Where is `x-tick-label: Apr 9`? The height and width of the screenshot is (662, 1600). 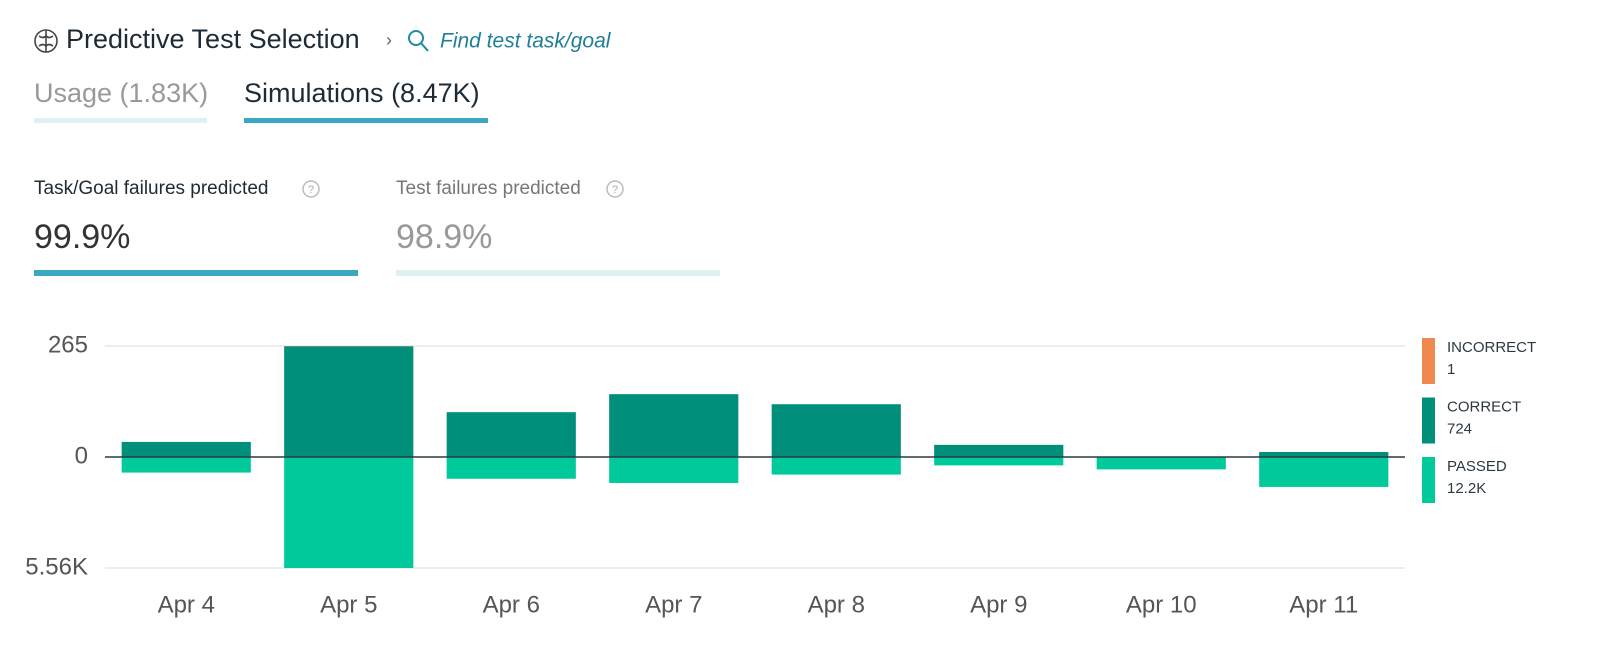
x-tick-label: Apr 9 is located at coordinates (998, 604).